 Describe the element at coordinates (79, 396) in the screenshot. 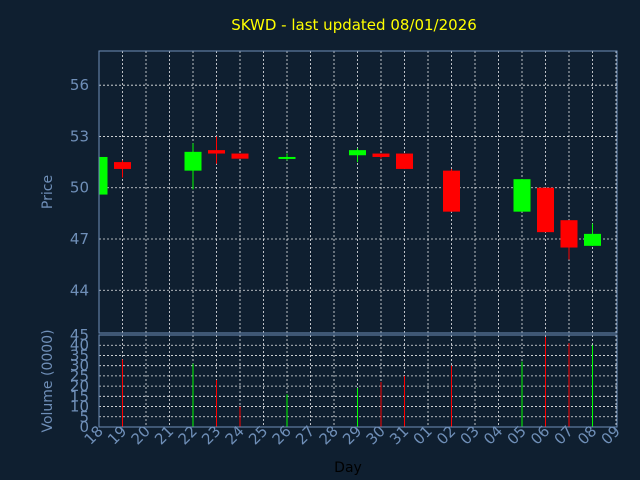

I see `volume-tick-label: 15` at that location.